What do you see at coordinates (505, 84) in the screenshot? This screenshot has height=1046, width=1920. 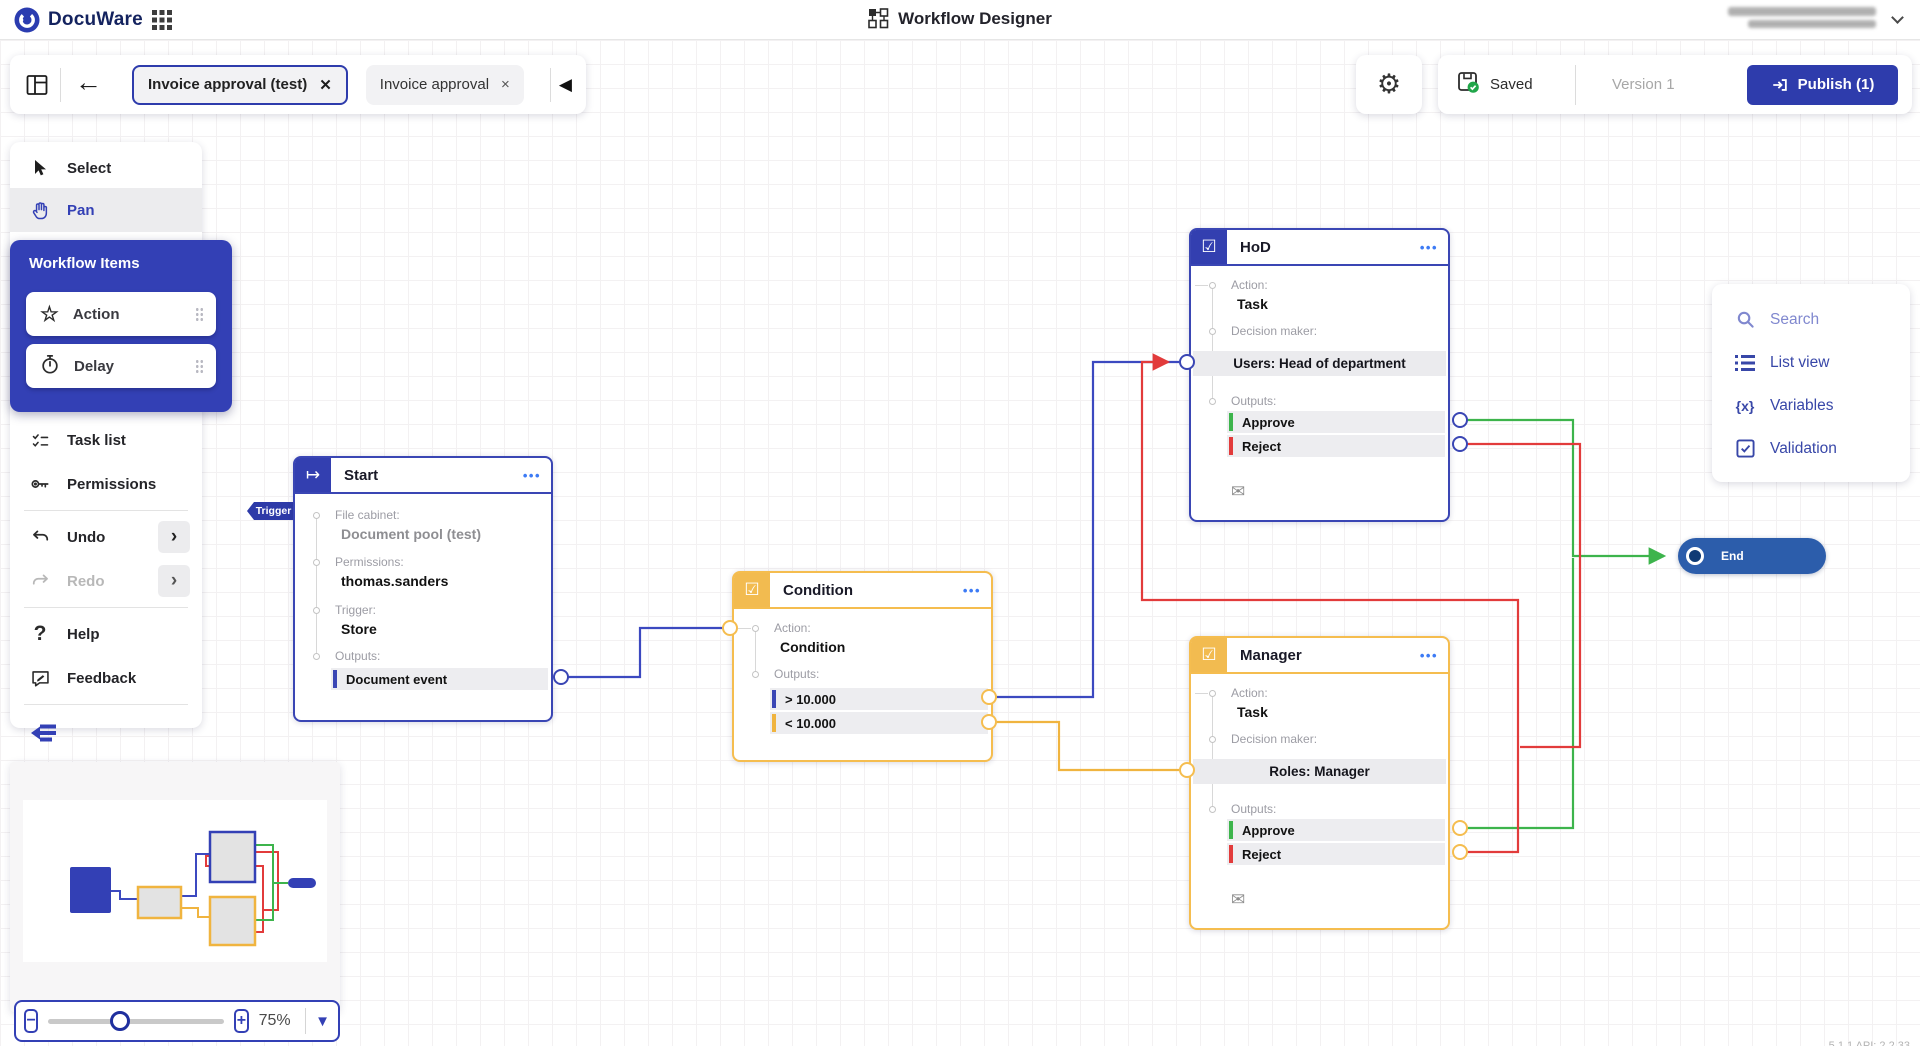 I see `tab-close-icon: ×` at bounding box center [505, 84].